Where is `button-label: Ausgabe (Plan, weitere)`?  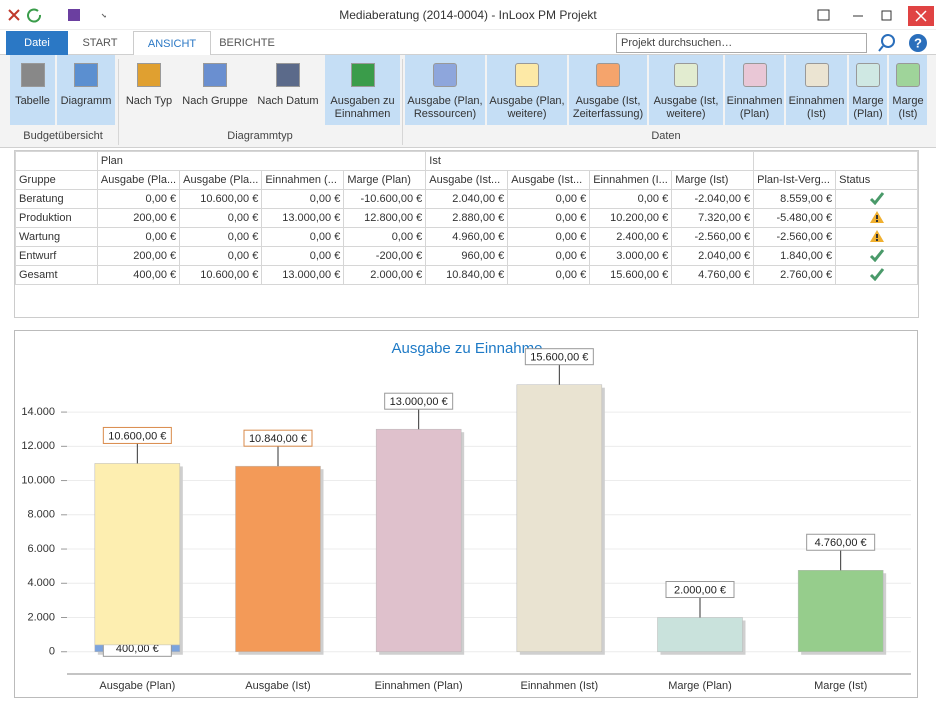
button-label: Ausgabe (Plan, weitere) is located at coordinates (527, 107).